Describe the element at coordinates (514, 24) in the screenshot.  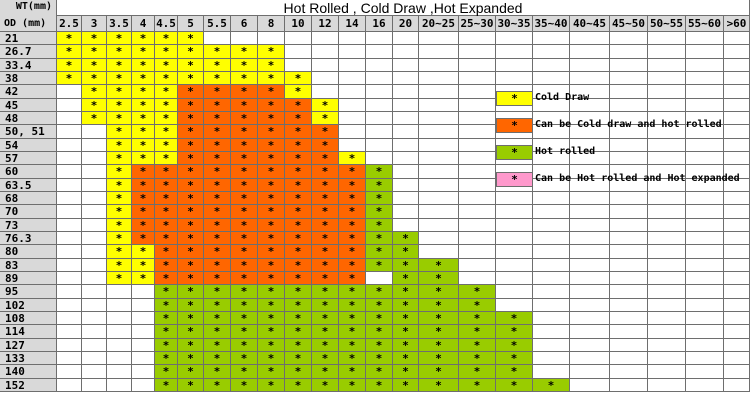
I see `wt-header-16: 30~35` at that location.